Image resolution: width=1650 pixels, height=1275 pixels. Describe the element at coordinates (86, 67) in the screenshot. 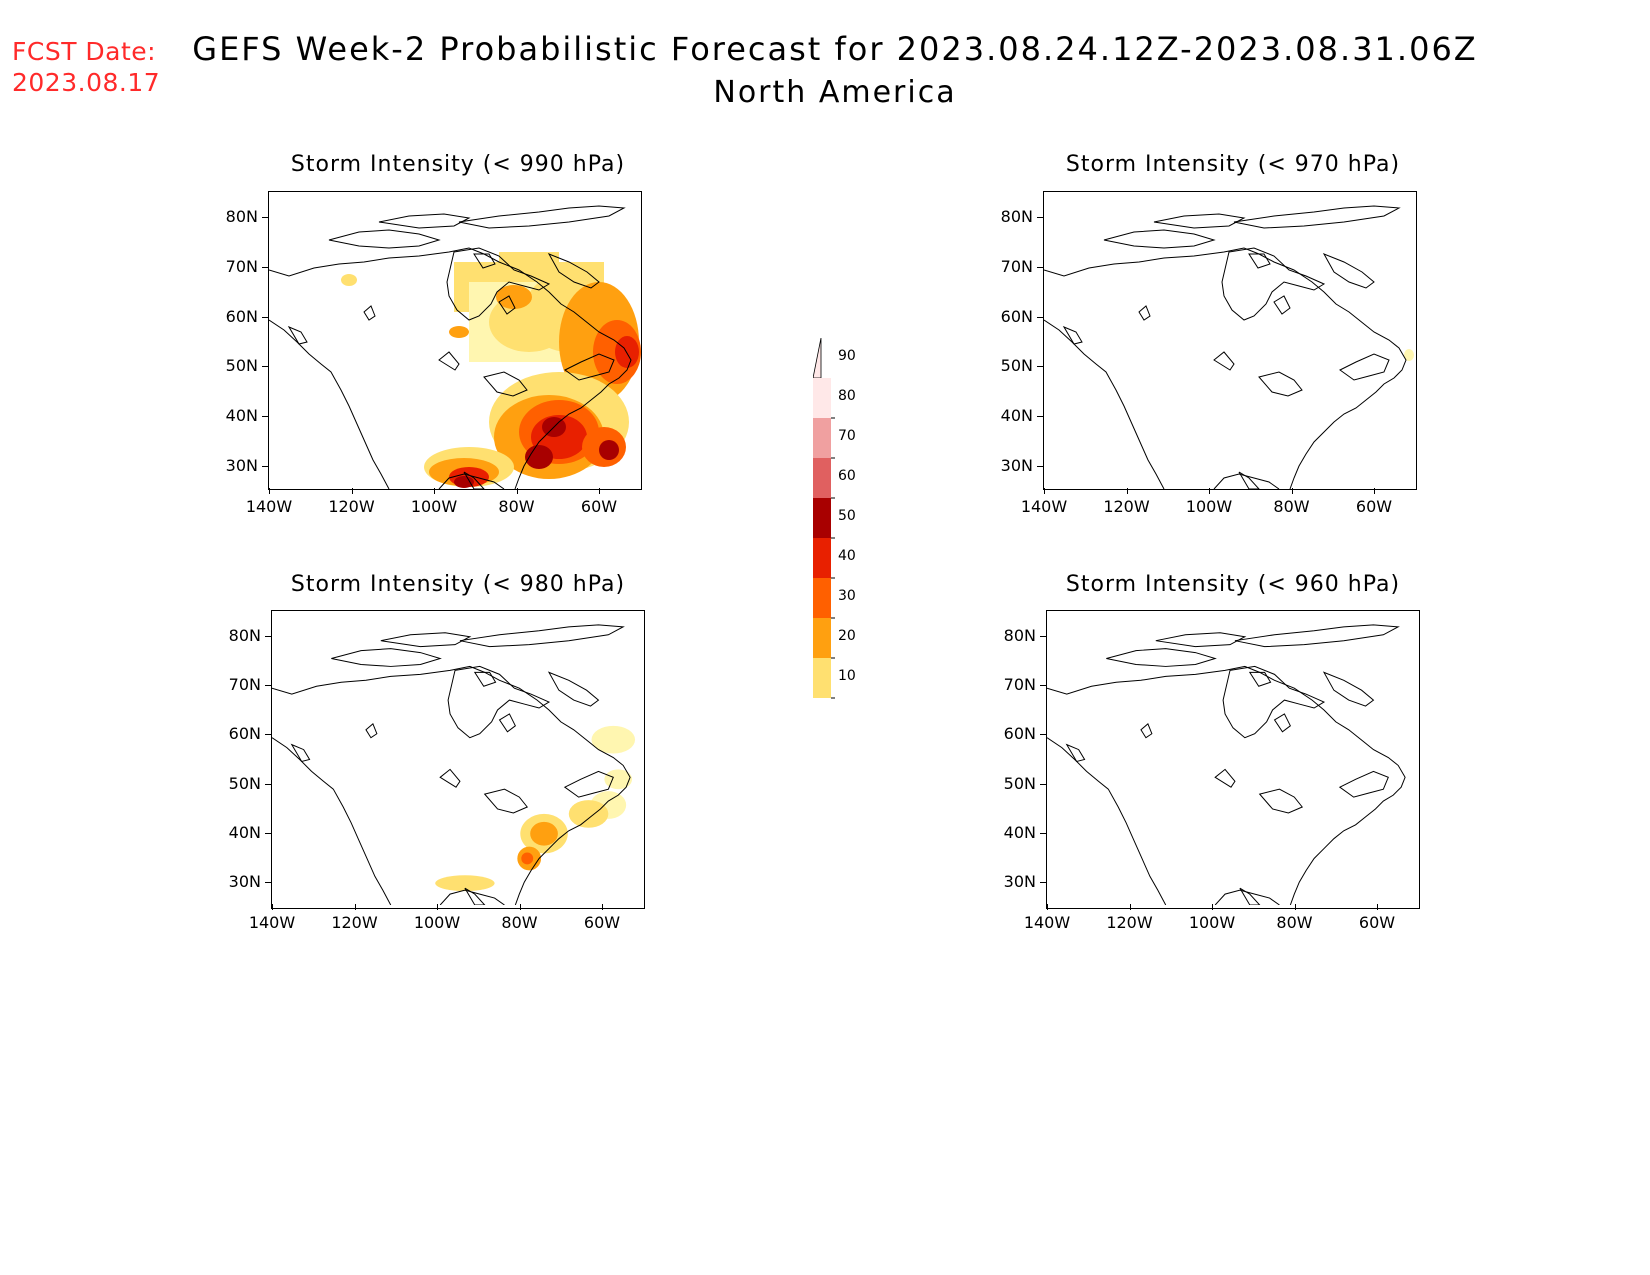

I see `forecast-date-label: FCST Date: 2023.08.17` at that location.